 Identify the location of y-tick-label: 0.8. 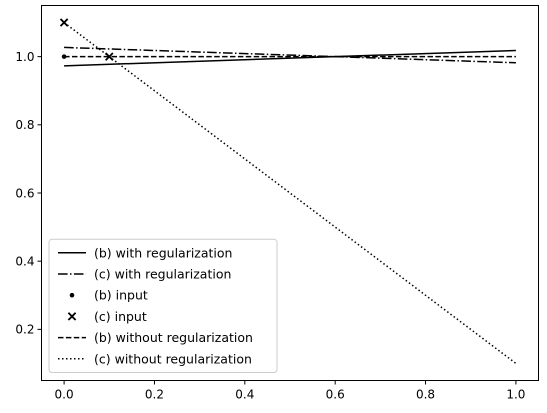
(24, 125).